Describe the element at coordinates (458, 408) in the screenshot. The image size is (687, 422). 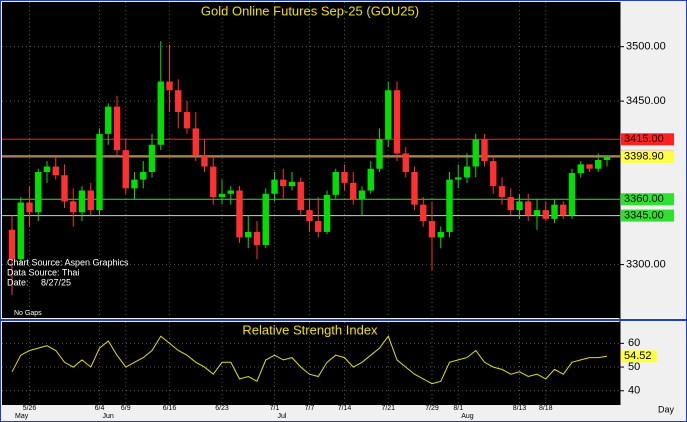
I see `x-tick-label: 8/1` at that location.